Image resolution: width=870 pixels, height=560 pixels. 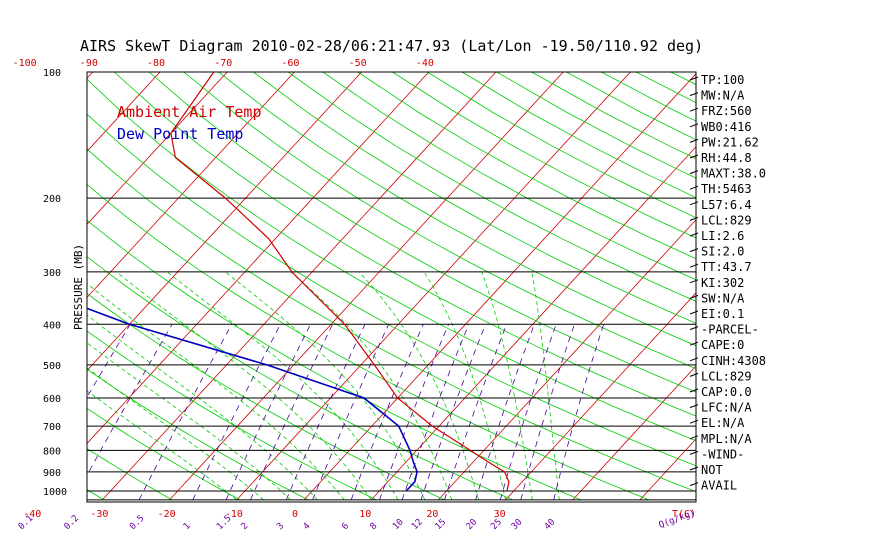 I want to click on index-item: EL:N/A, so click(x=723, y=423).